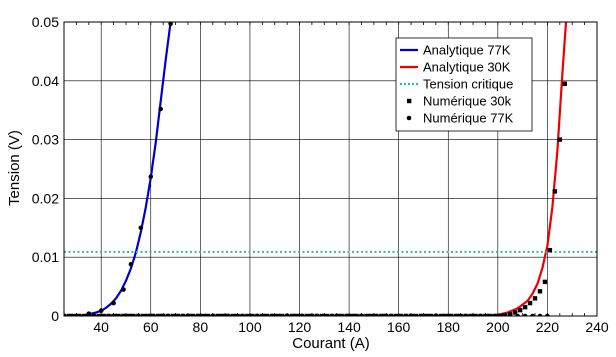  Describe the element at coordinates (449, 327) in the screenshot. I see `x-tick-label: 180` at that location.